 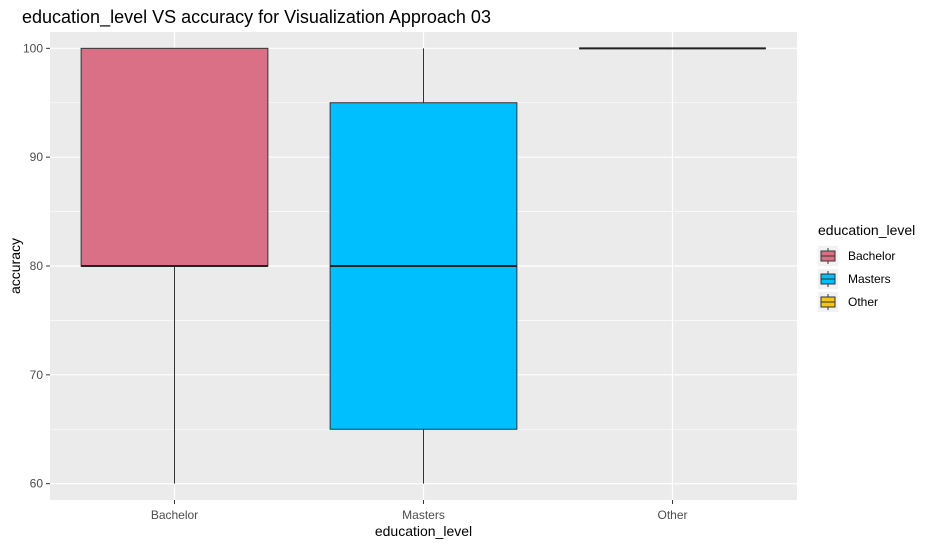 What do you see at coordinates (37, 375) in the screenshot?
I see `y-tick-label: 70` at bounding box center [37, 375].